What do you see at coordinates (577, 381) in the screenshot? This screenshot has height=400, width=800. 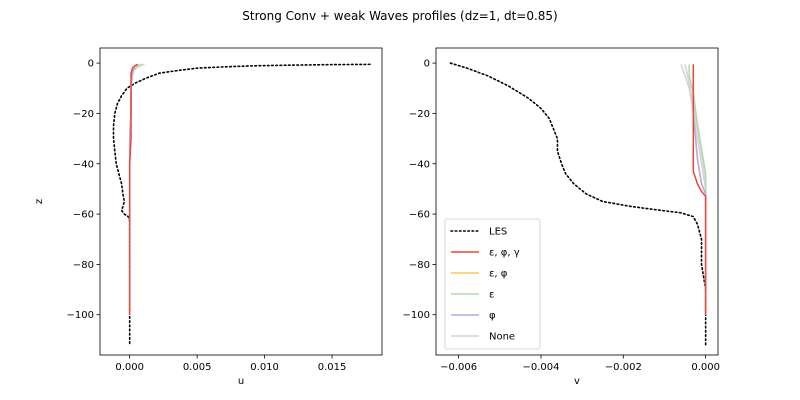 I see `x-axis-label: v` at bounding box center [577, 381].